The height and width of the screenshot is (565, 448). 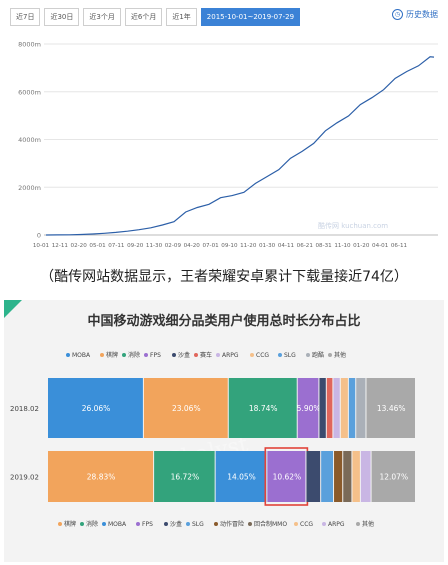 I want to click on tab-6-months: 近6个月, so click(x=143, y=17).